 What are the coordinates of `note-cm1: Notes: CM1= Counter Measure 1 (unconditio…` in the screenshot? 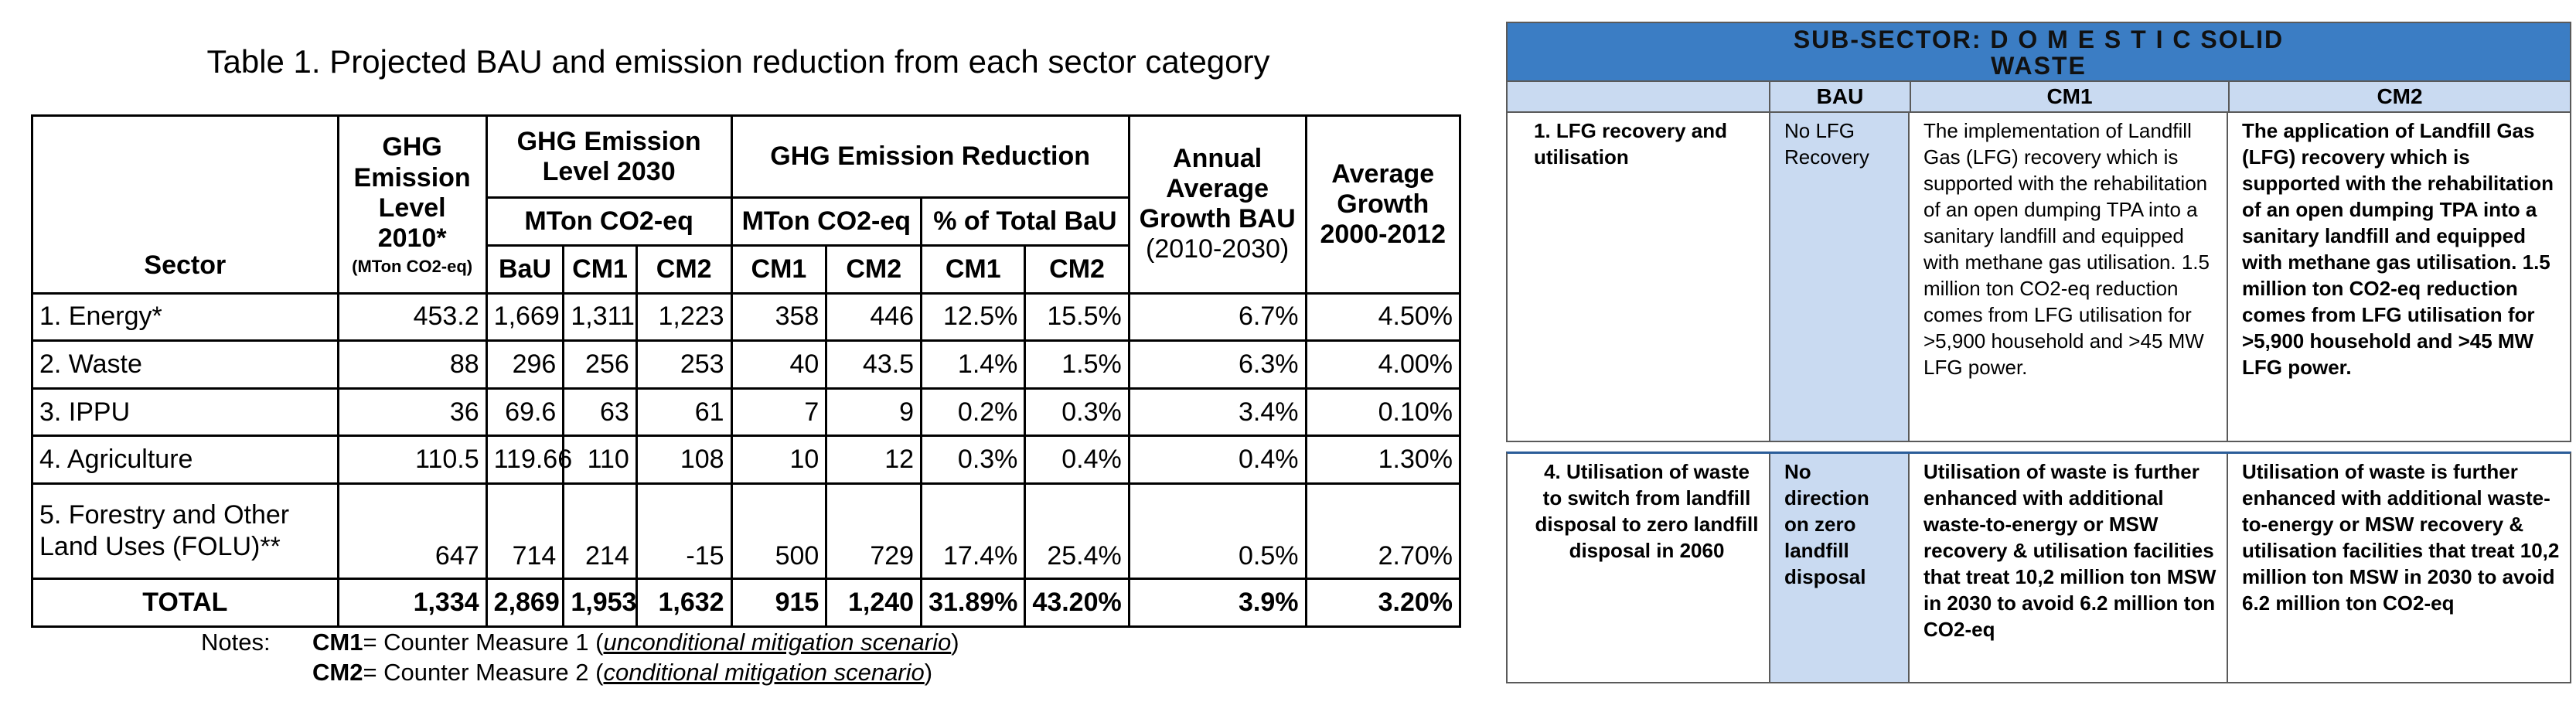 It's located at (580, 643).